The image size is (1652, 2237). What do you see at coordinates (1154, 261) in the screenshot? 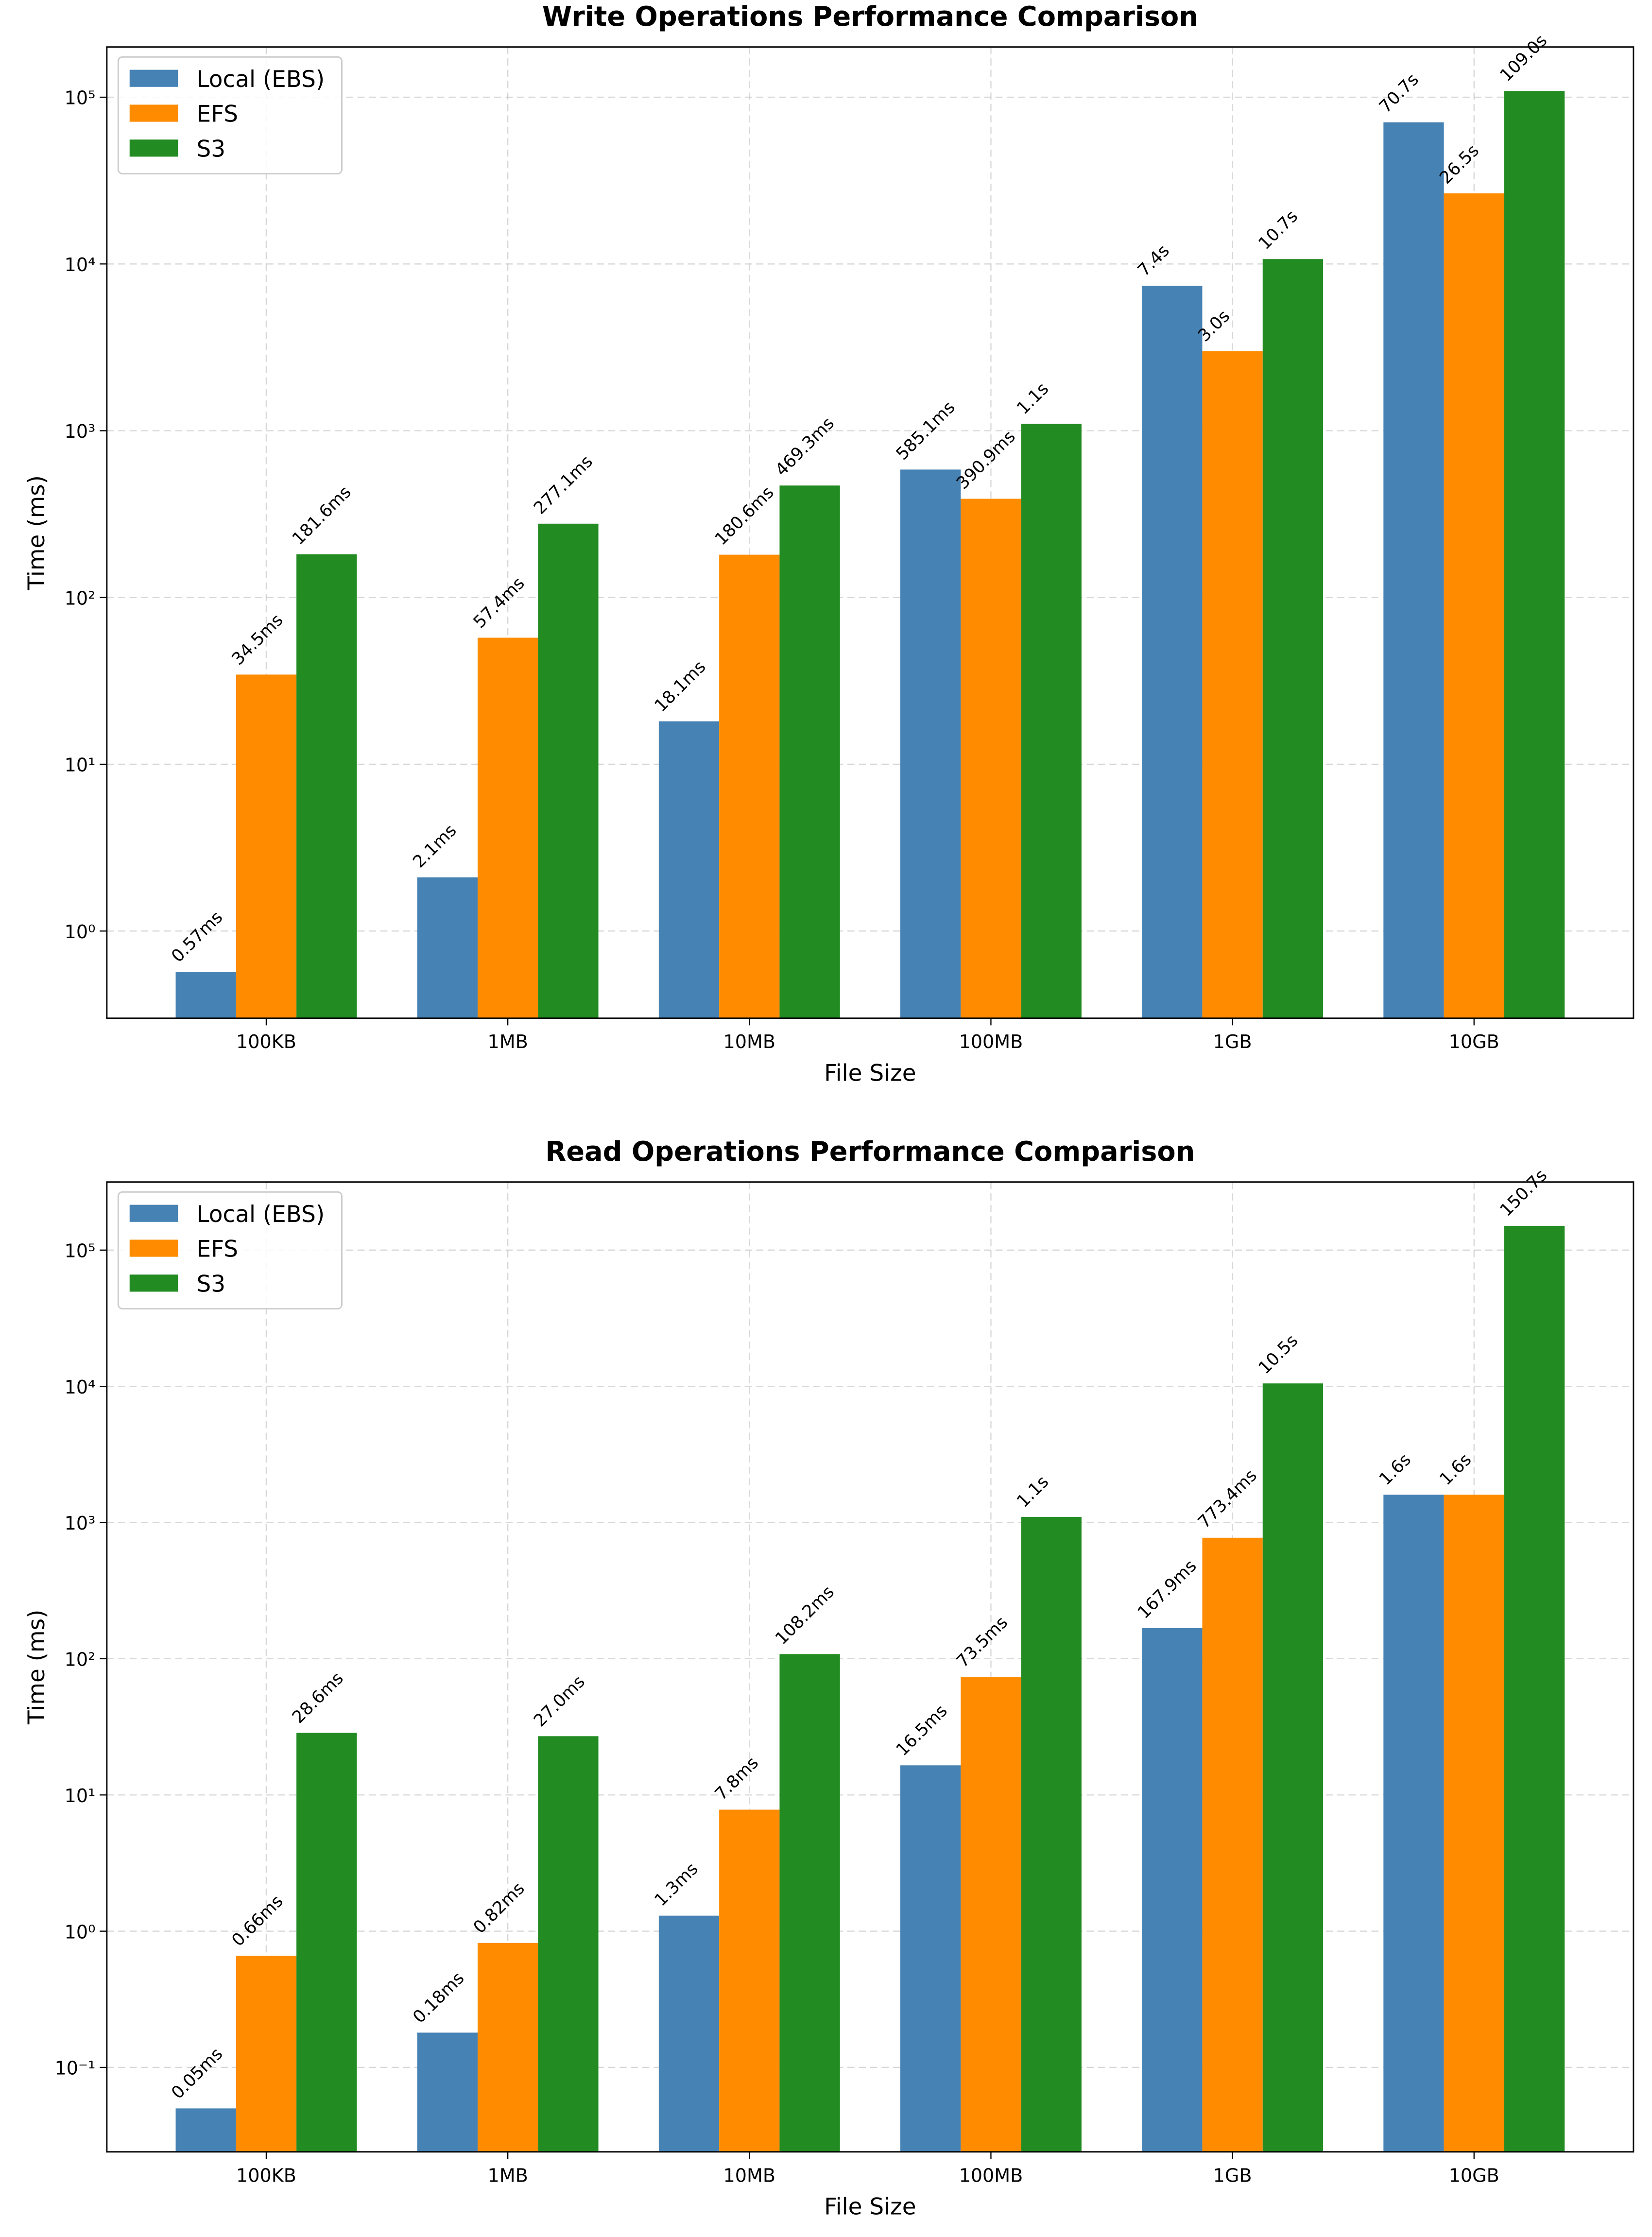
I see `value-label: 7.4s` at bounding box center [1154, 261].